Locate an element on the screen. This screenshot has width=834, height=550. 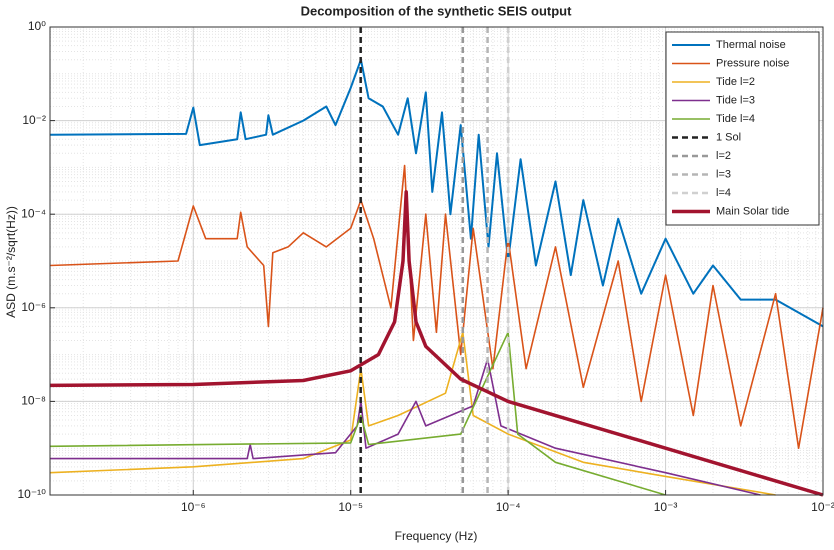
legend-label: l=4 is located at coordinates (723, 193).